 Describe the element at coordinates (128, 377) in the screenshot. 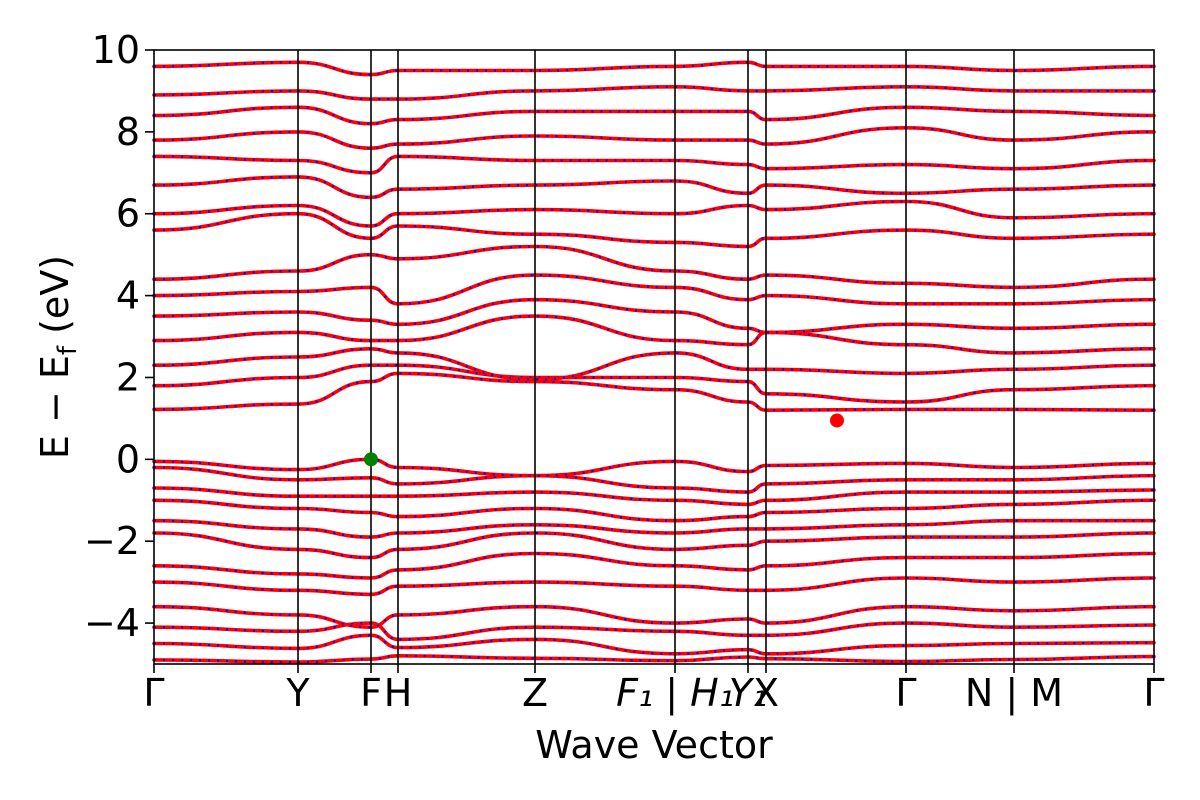

I see `ytick-label-4: 2` at that location.